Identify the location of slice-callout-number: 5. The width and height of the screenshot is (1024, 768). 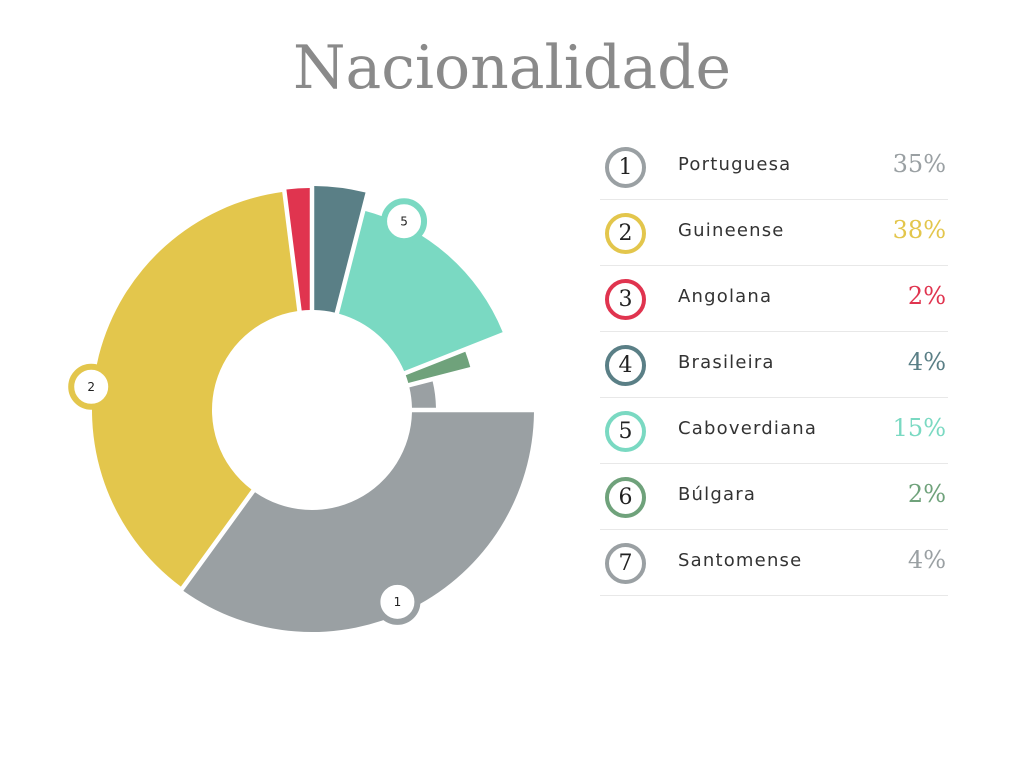
(404, 221).